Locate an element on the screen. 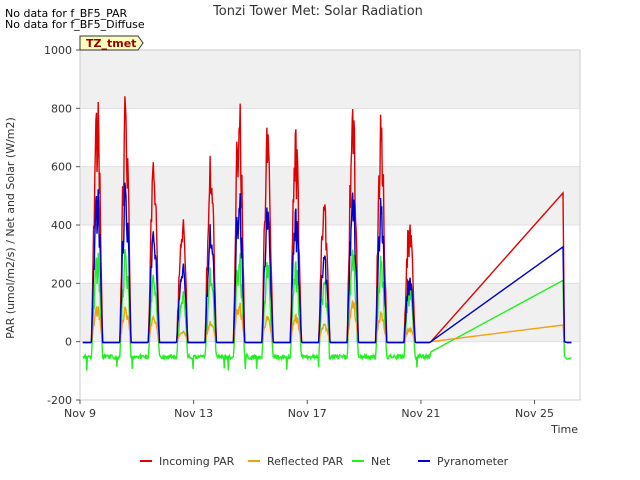 This screenshot has width=640, height=480. tz-badge-text: TZ_tmet is located at coordinates (111, 43).